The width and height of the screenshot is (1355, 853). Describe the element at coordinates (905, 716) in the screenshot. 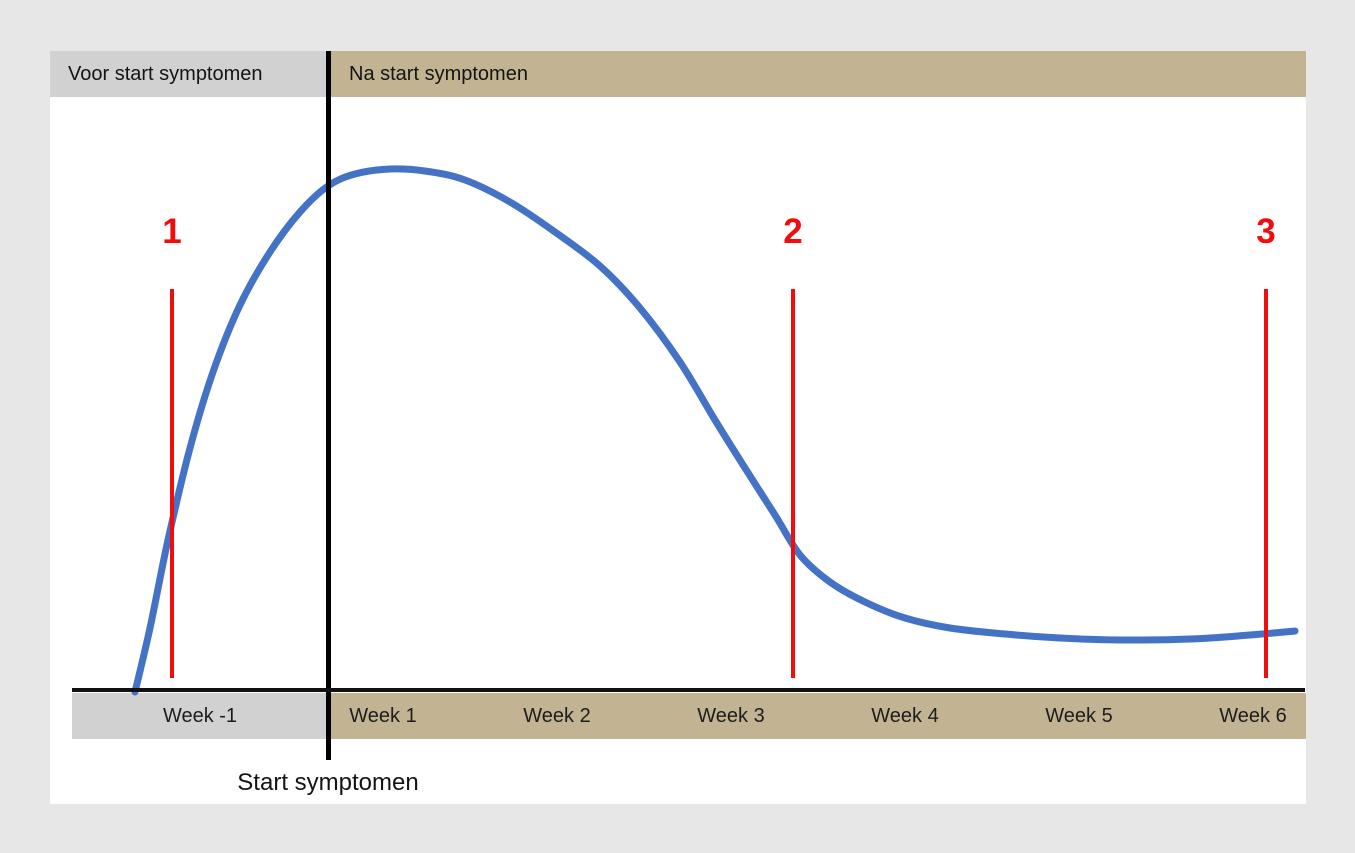

I see `week-label: Week 4` at that location.